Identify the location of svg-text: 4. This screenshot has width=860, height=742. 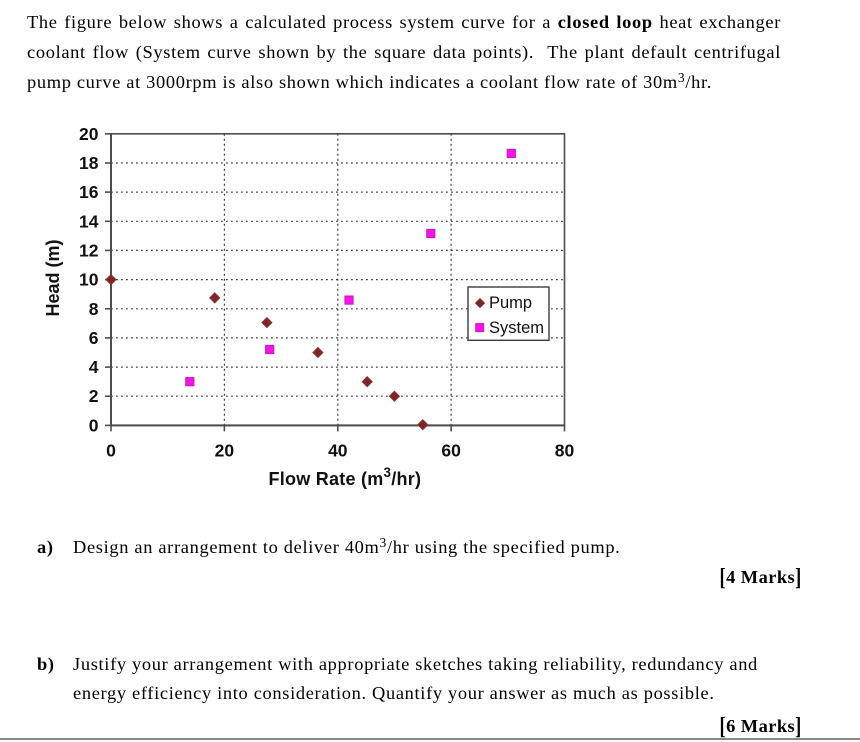
(94, 367).